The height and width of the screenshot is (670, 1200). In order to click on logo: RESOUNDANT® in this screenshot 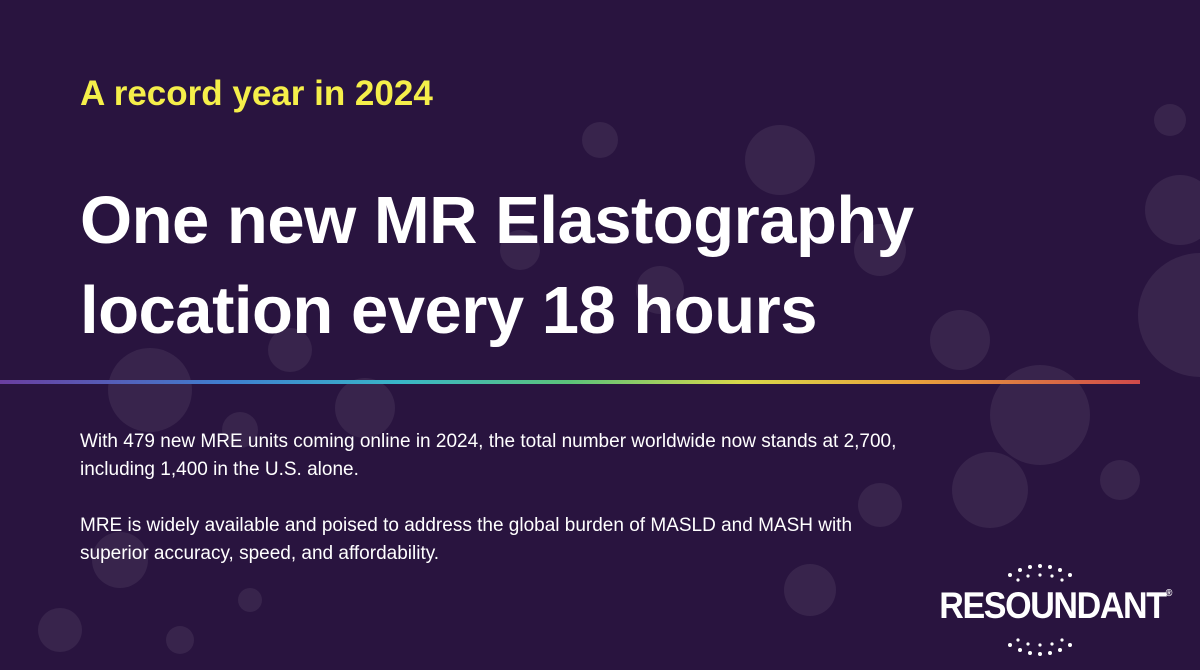, I will do `click(1055, 606)`.